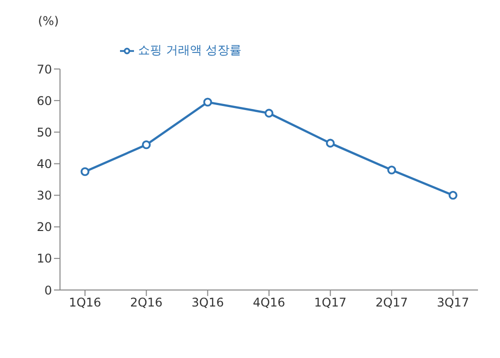 This screenshot has height=358, width=500. What do you see at coordinates (48, 21) in the screenshot?
I see `y-axis-title: (%)` at bounding box center [48, 21].